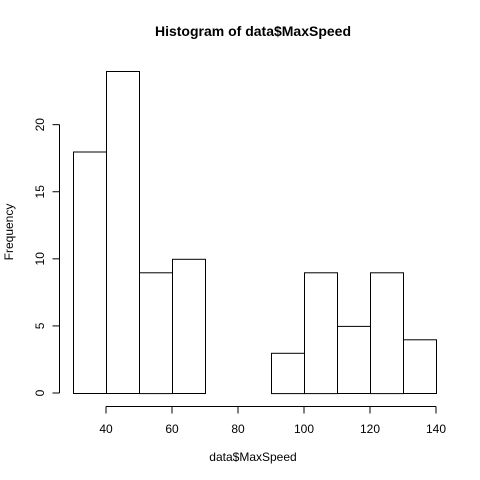  What do you see at coordinates (304, 429) in the screenshot?
I see `x-tick-label-100: 100` at bounding box center [304, 429].